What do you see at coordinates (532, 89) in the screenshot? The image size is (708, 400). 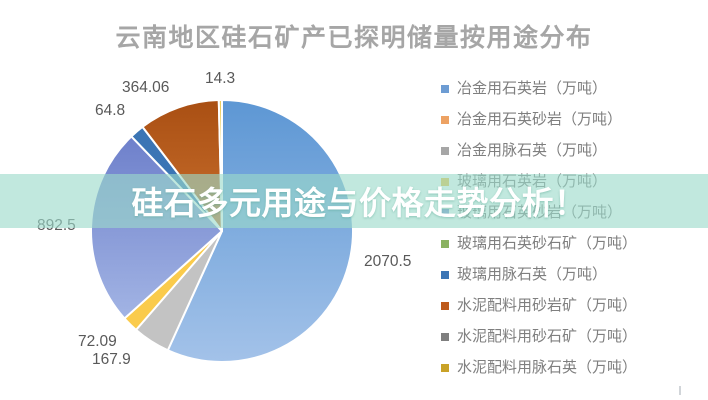 I see `legend-label: 冶金用石英岩（万吨）` at bounding box center [532, 89].